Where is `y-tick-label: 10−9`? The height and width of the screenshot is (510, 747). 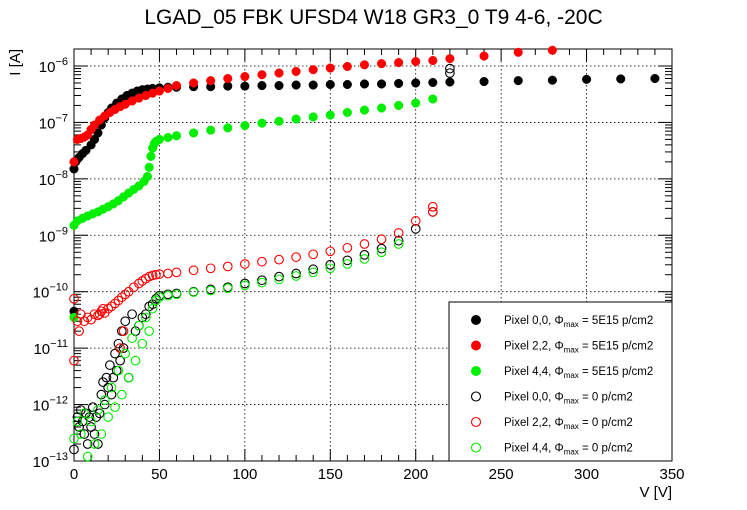 y-tick-label: 10−9 is located at coordinates (53, 235).